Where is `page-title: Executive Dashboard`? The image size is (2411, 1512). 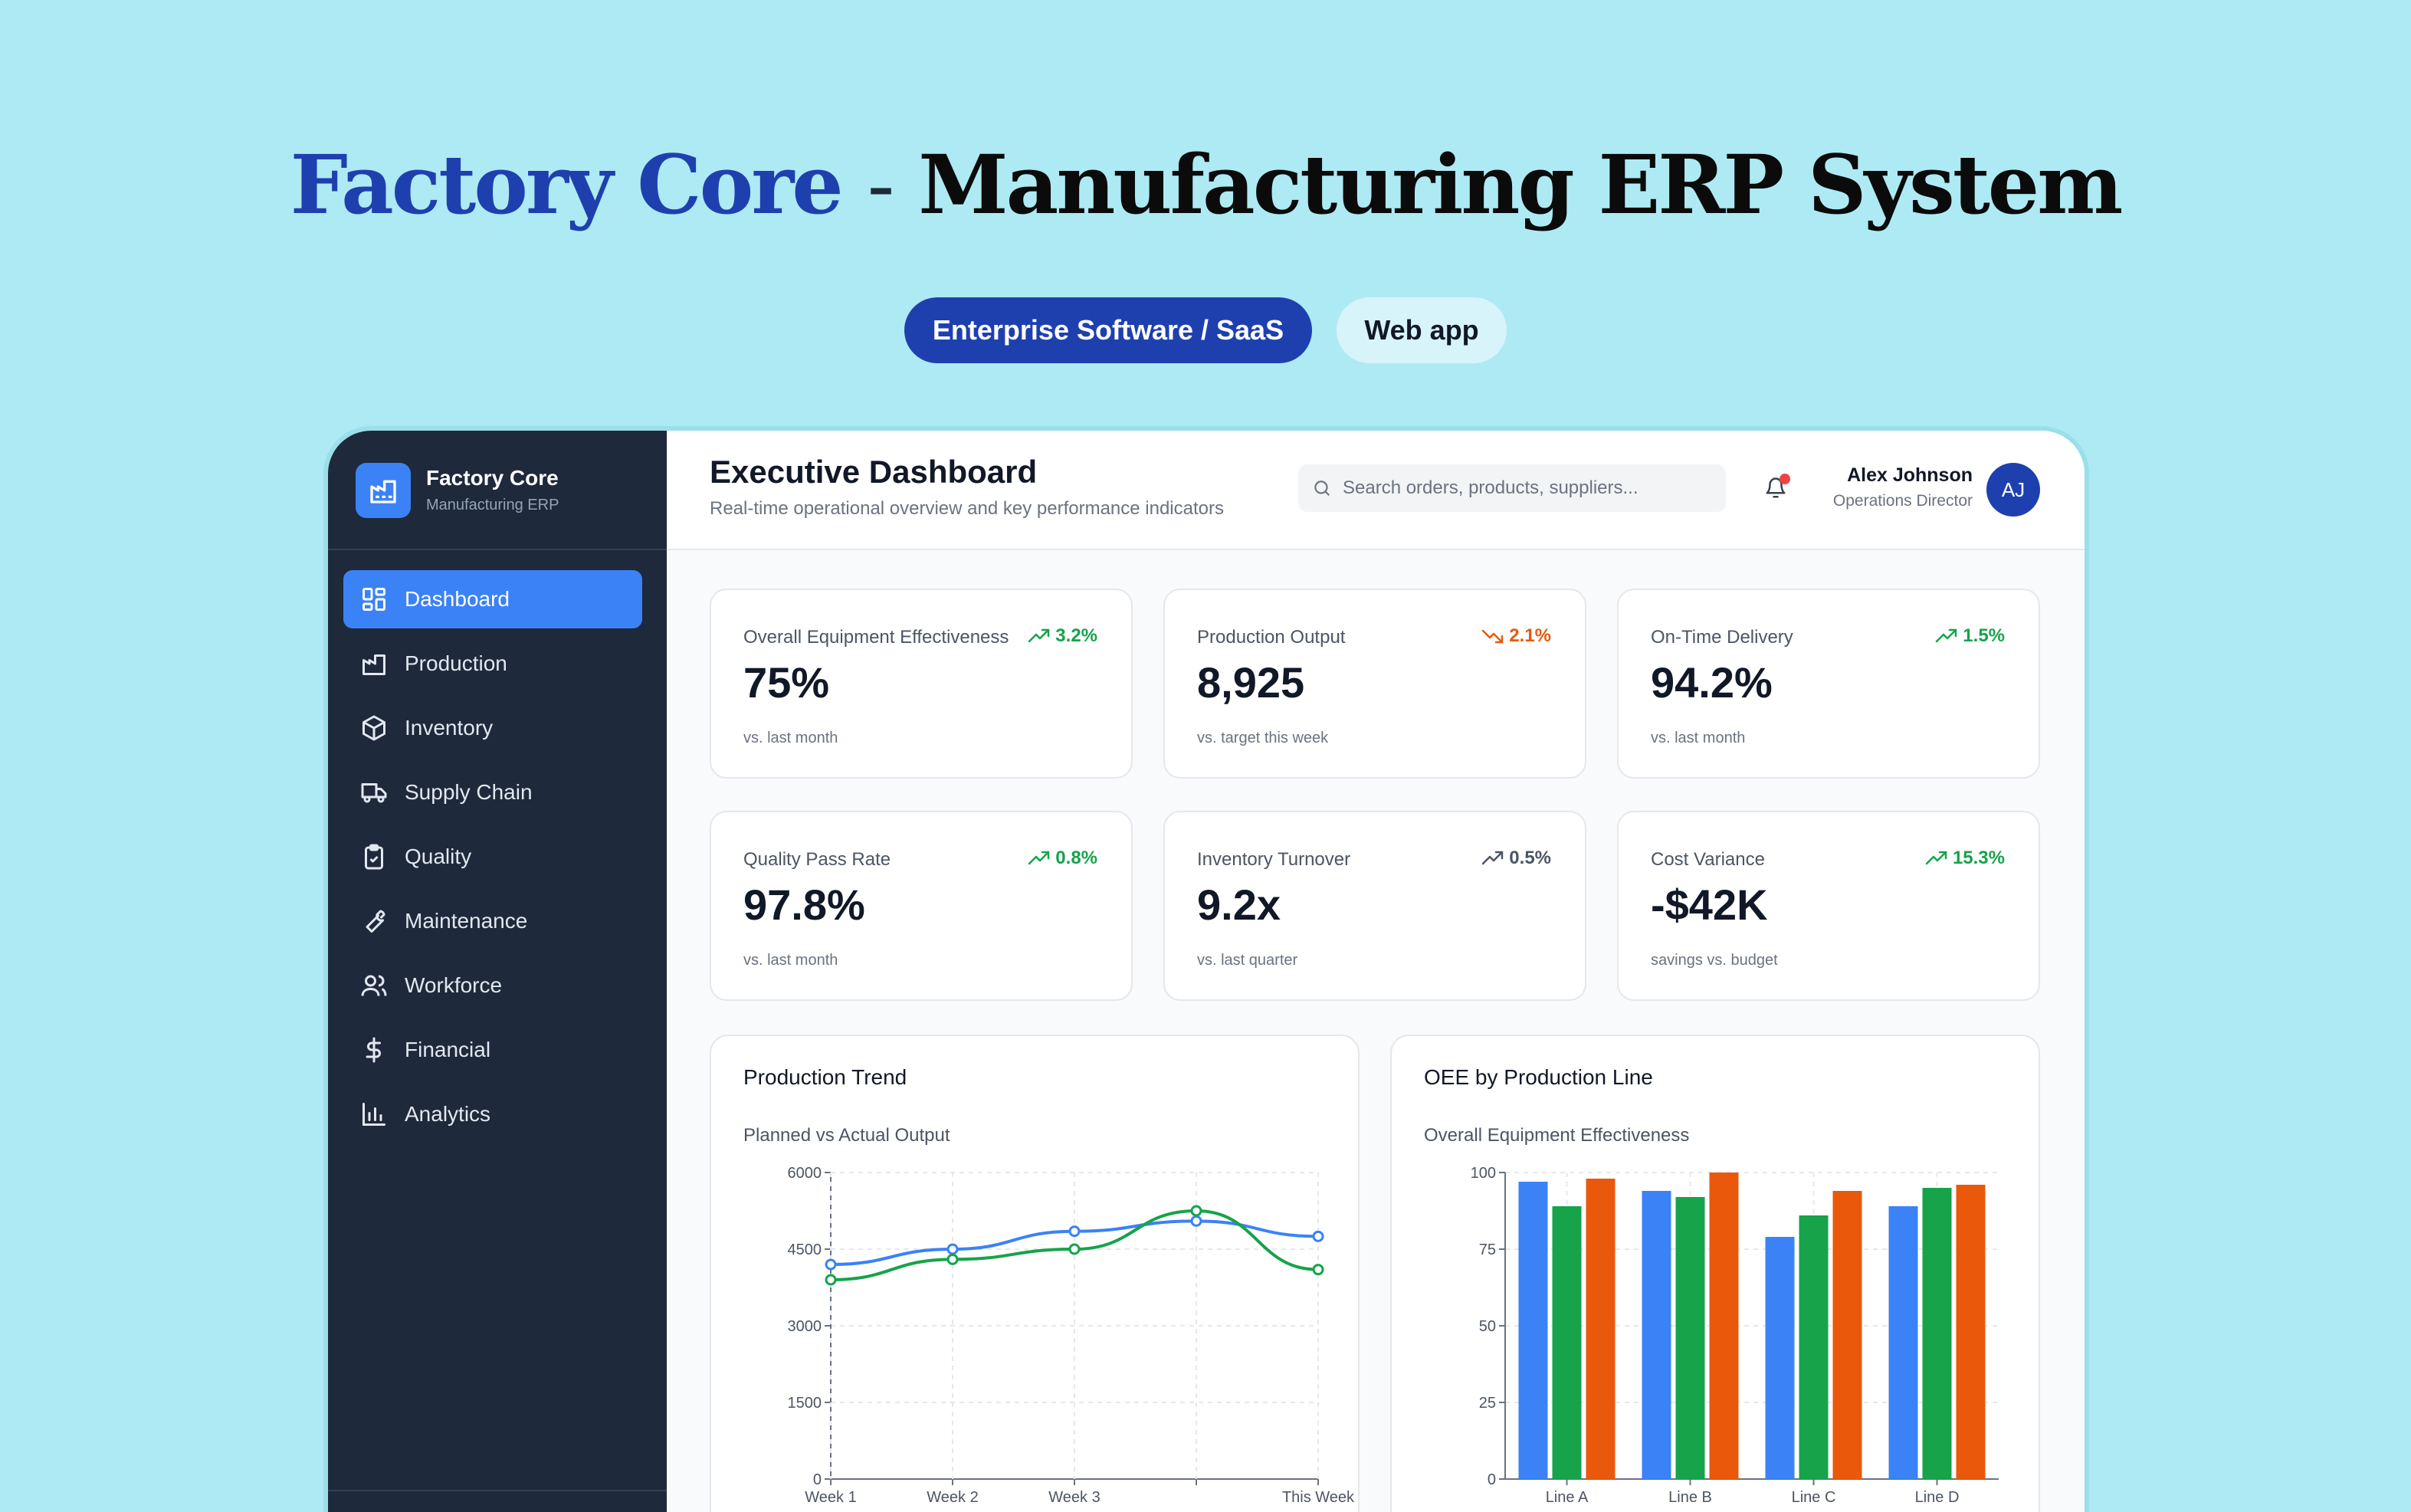 page-title: Executive Dashboard is located at coordinates (874, 472).